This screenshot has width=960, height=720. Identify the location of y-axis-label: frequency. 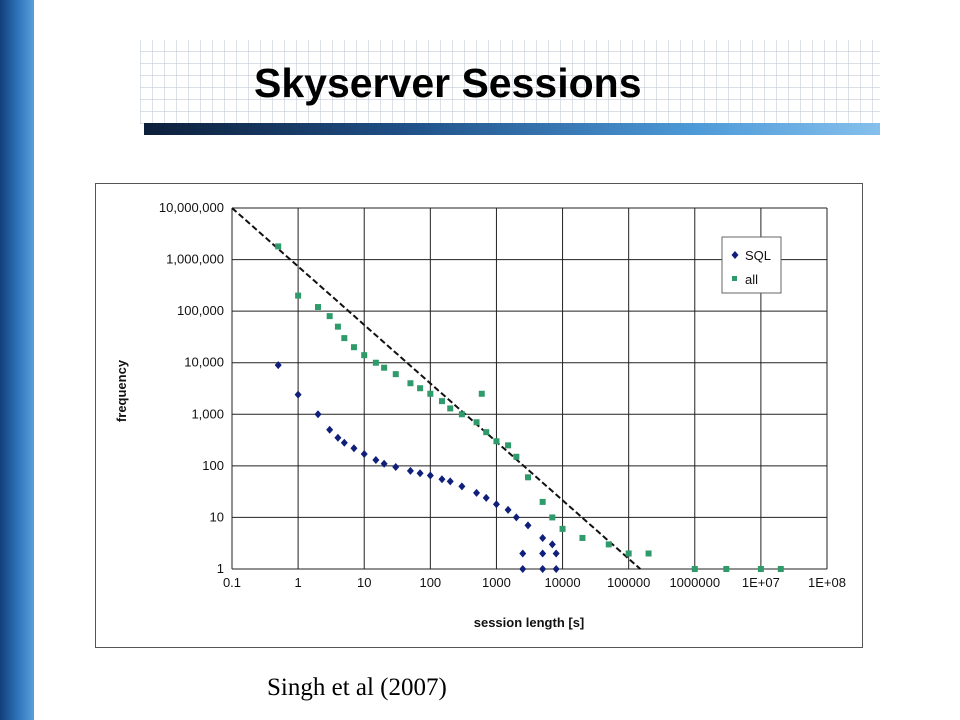
(121, 390).